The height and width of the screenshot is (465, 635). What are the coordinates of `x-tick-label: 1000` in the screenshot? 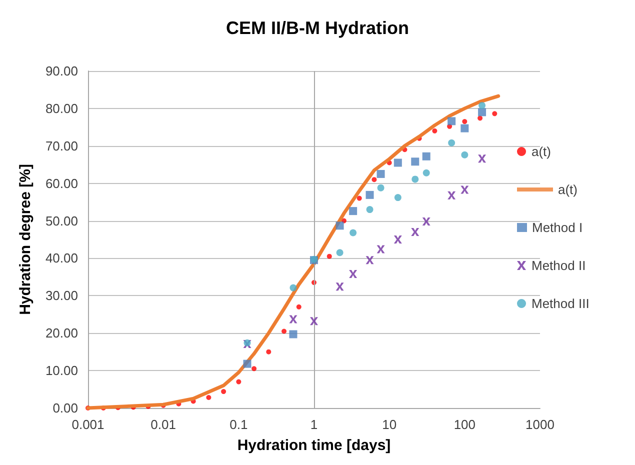 It's located at (540, 424).